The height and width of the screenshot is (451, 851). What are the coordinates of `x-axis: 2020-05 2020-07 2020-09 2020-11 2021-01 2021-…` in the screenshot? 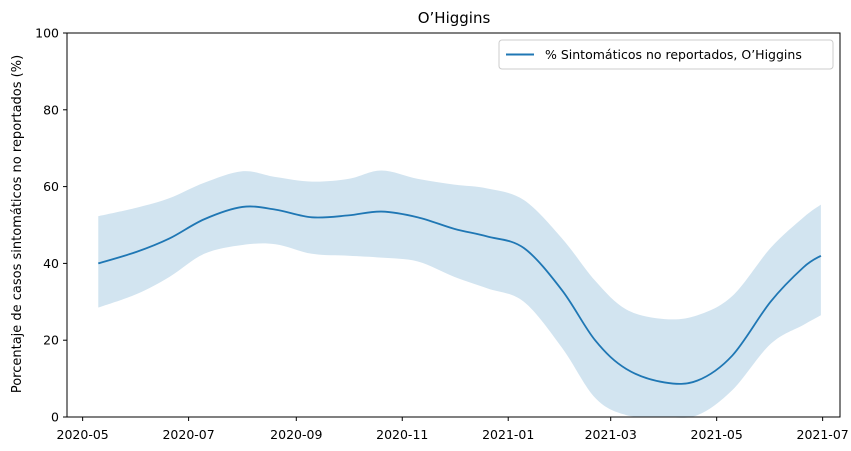 It's located at (453, 429).